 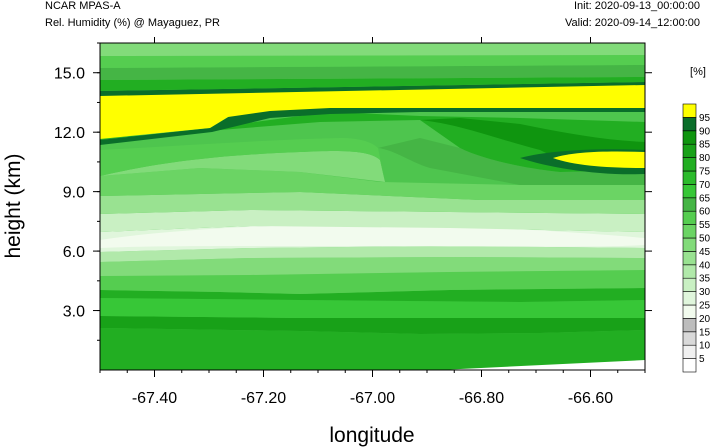 What do you see at coordinates (705, 239) in the screenshot?
I see `colorbar-label: 50` at bounding box center [705, 239].